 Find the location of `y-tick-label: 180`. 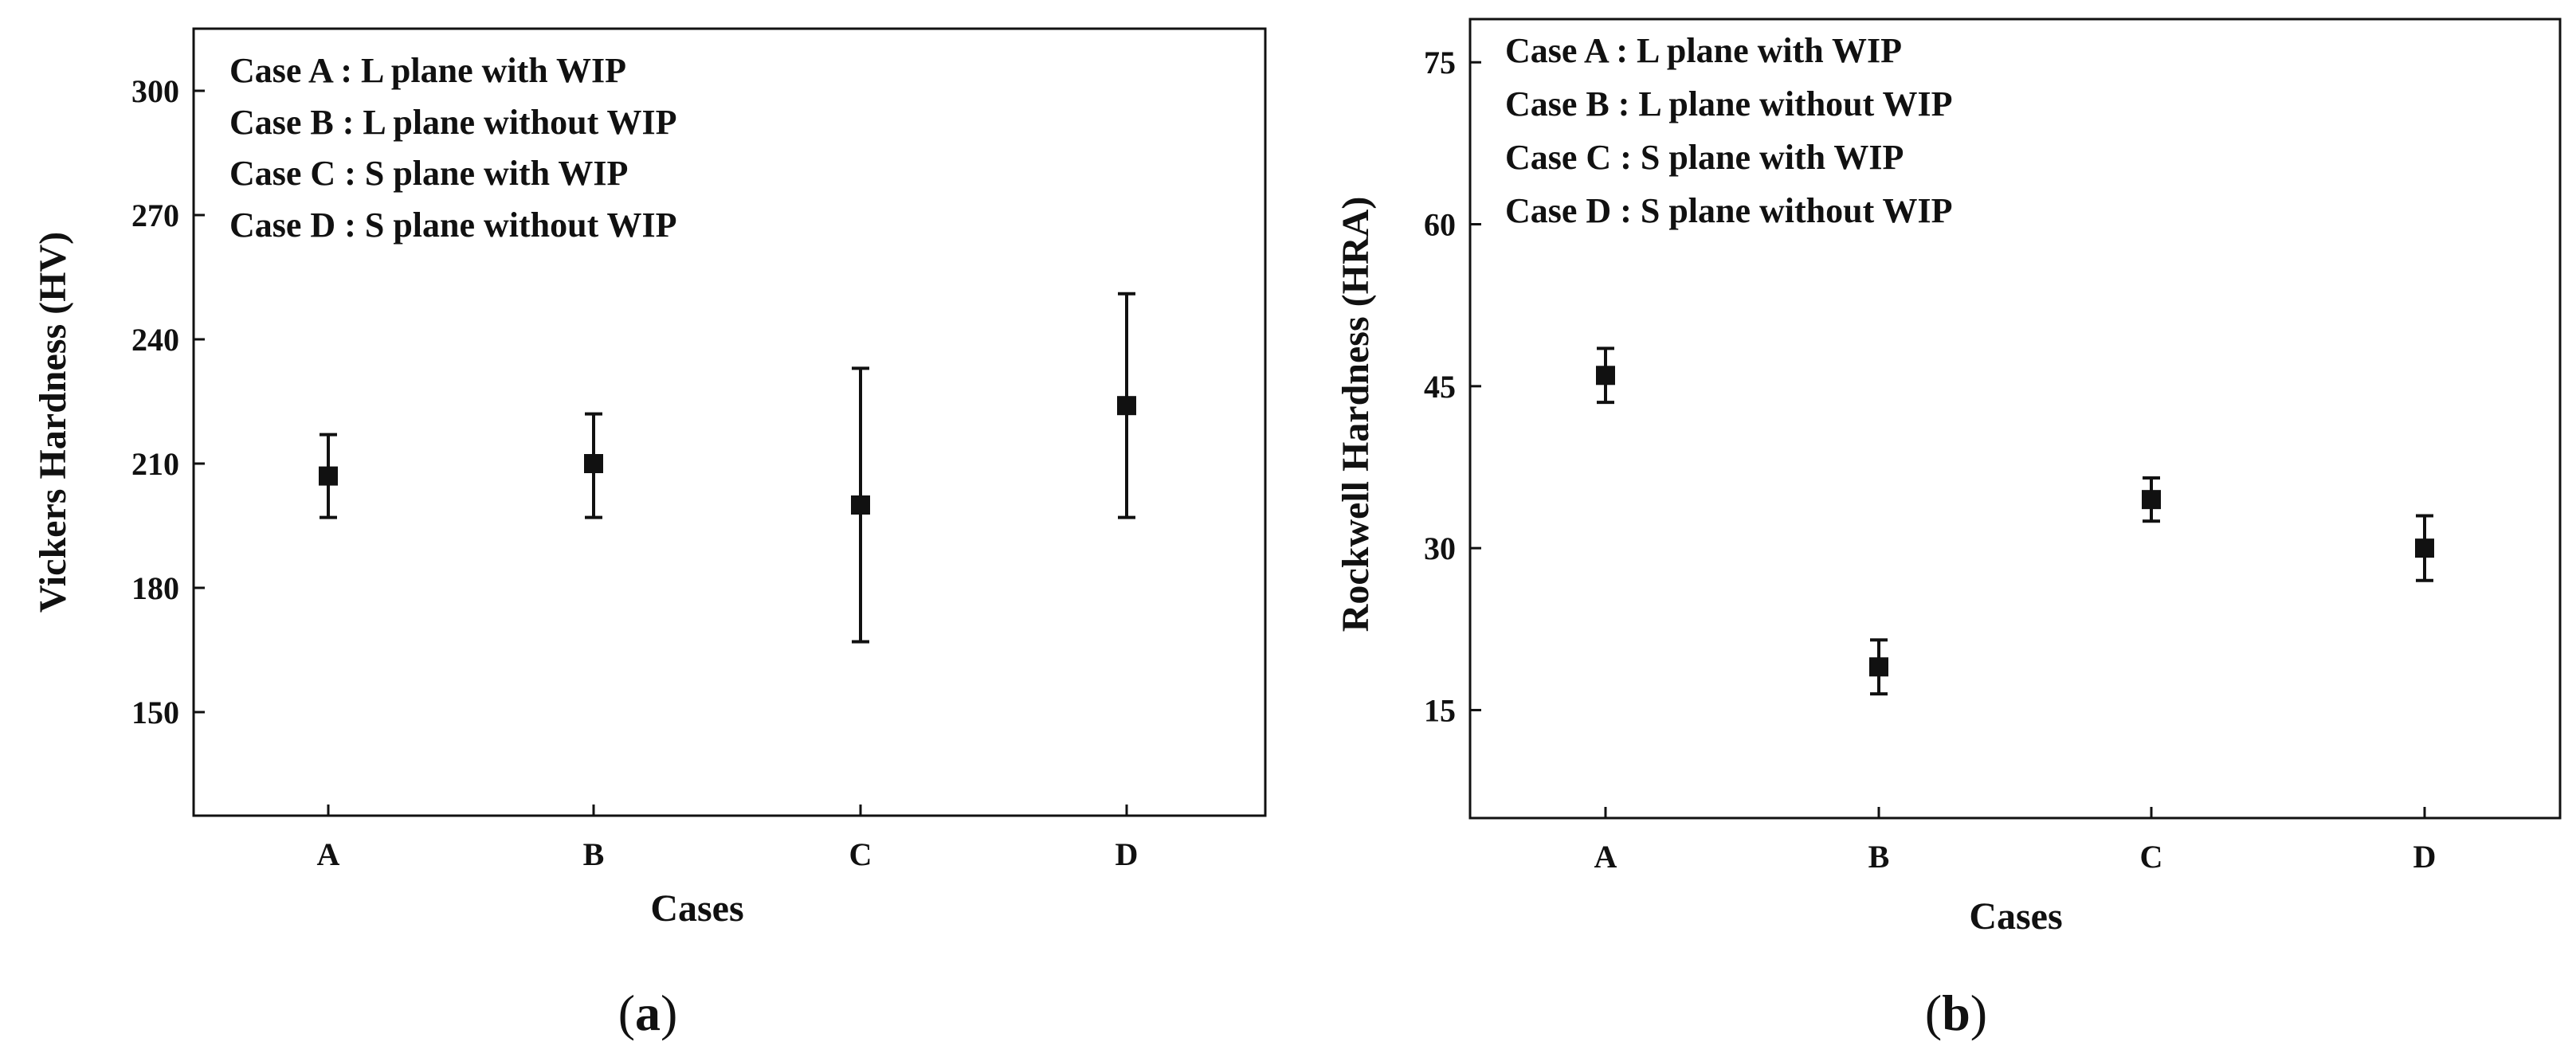

y-tick-label: 180 is located at coordinates (155, 588).